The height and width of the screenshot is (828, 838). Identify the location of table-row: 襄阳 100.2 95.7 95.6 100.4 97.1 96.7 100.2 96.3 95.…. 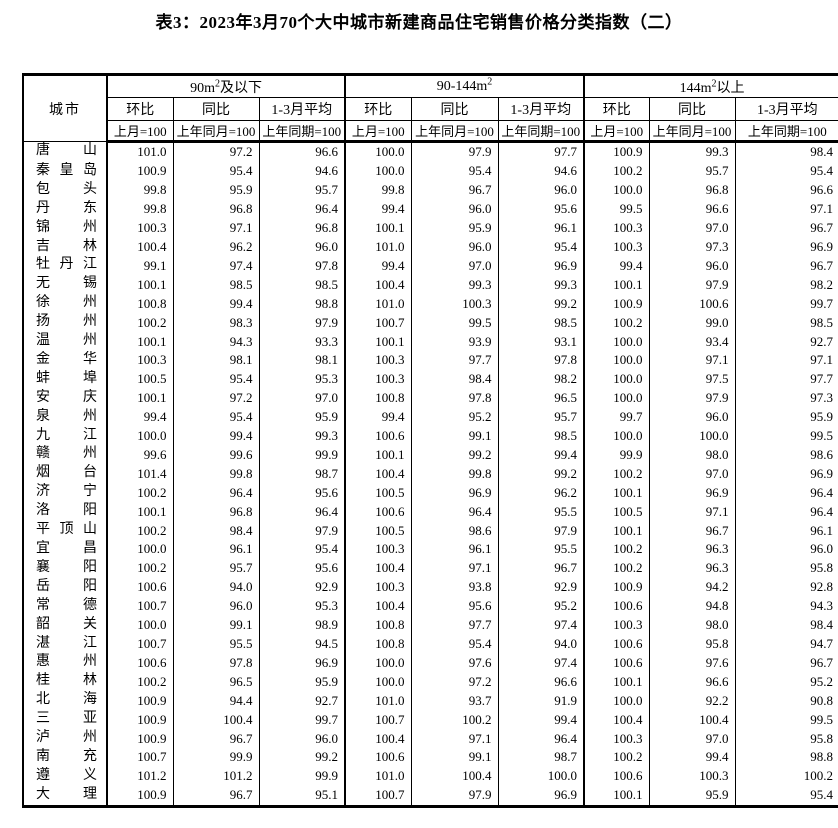
(430, 568).